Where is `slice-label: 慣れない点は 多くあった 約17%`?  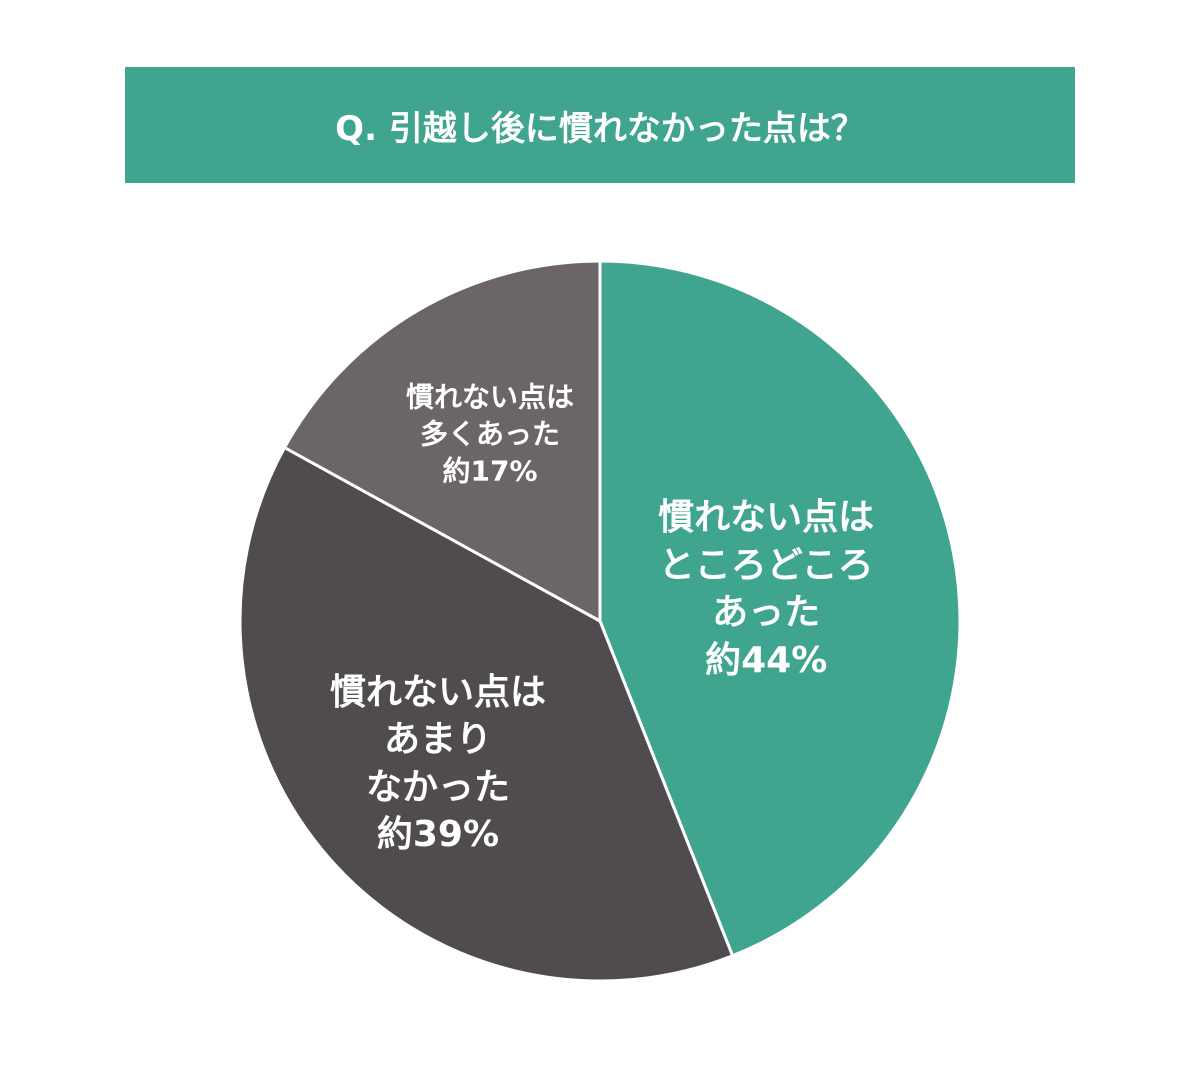 slice-label: 慣れない点は 多くあった 約17% is located at coordinates (490, 435).